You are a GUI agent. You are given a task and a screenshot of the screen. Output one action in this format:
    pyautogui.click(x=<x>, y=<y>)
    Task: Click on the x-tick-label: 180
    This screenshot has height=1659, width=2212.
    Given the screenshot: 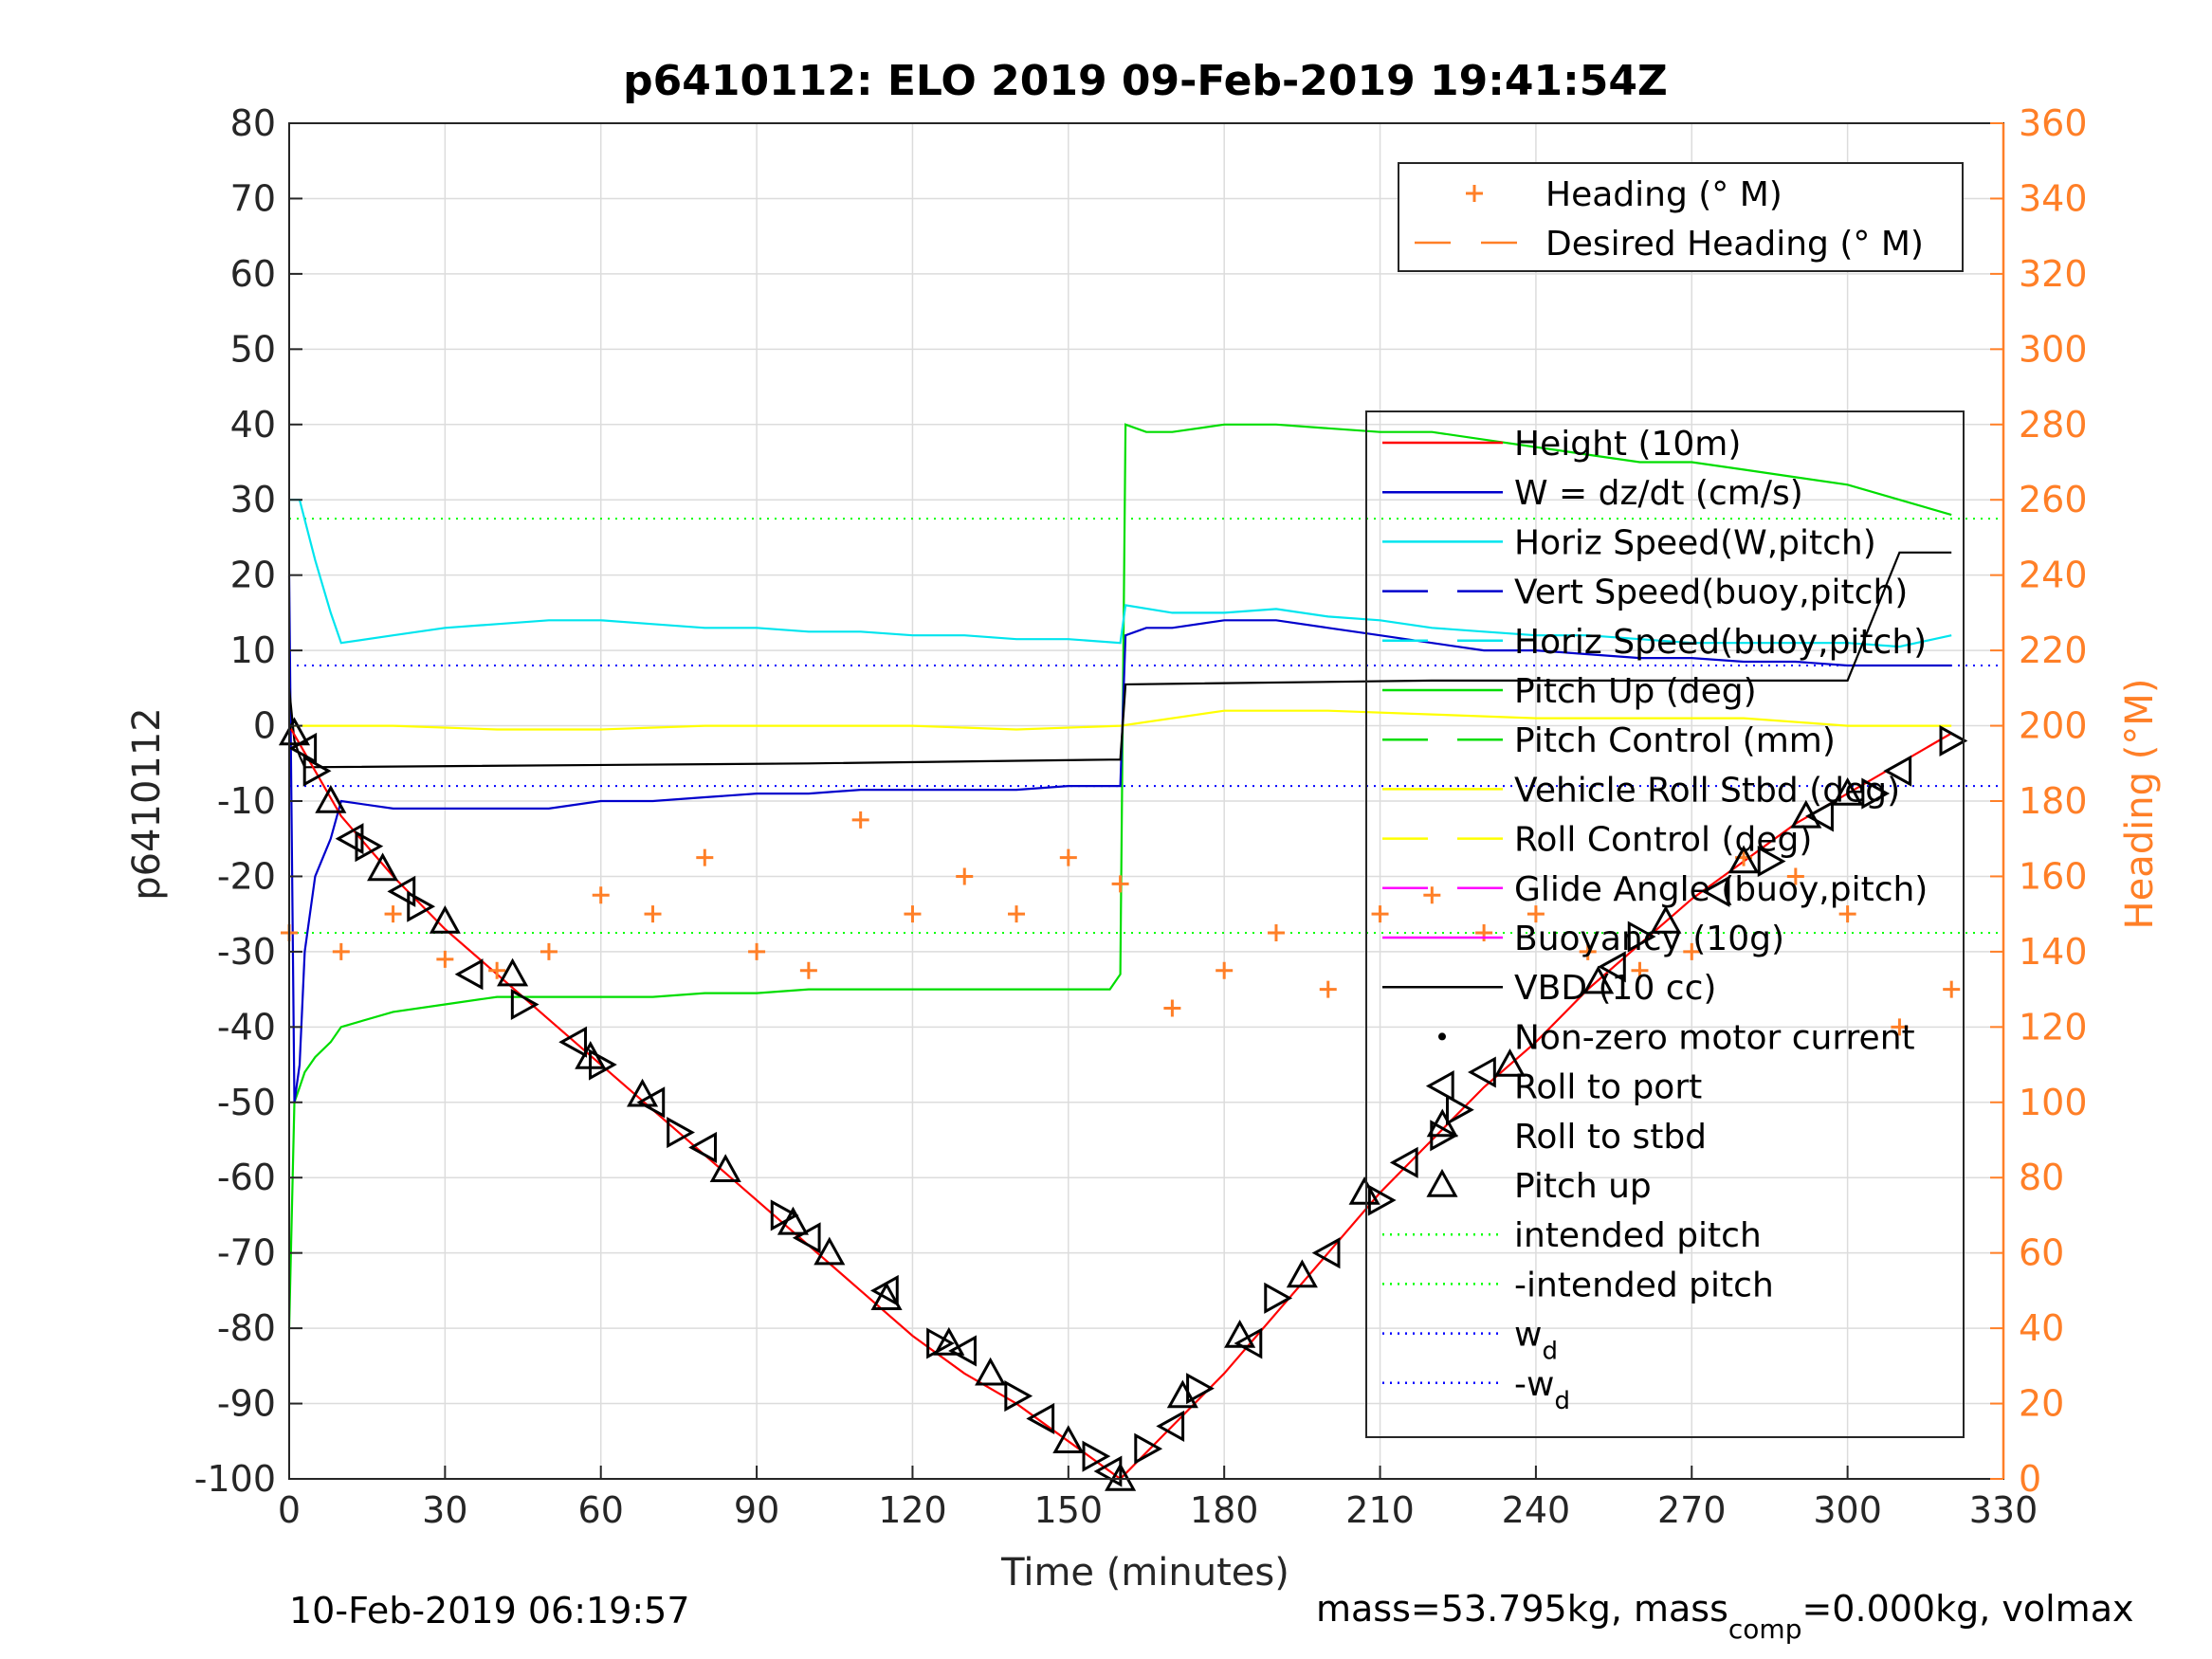 What is the action you would take?
    pyautogui.click(x=1224, y=1510)
    